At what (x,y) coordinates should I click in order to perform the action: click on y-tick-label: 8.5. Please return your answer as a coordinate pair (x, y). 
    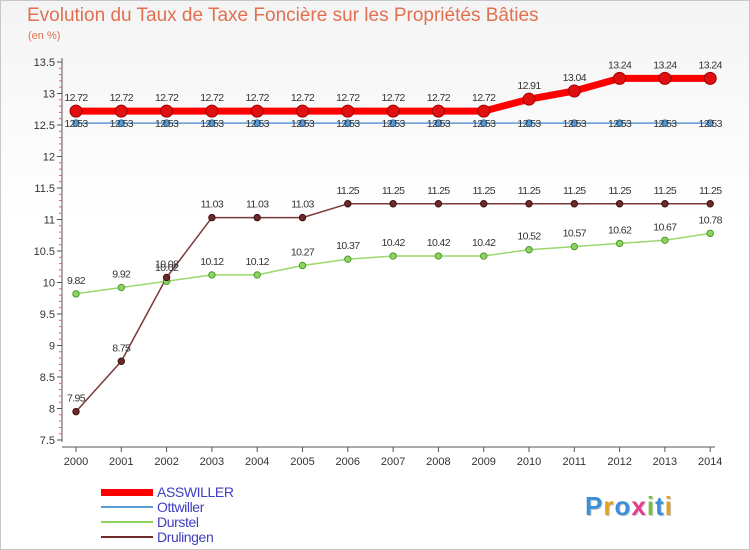
    Looking at the image, I should click on (47, 378).